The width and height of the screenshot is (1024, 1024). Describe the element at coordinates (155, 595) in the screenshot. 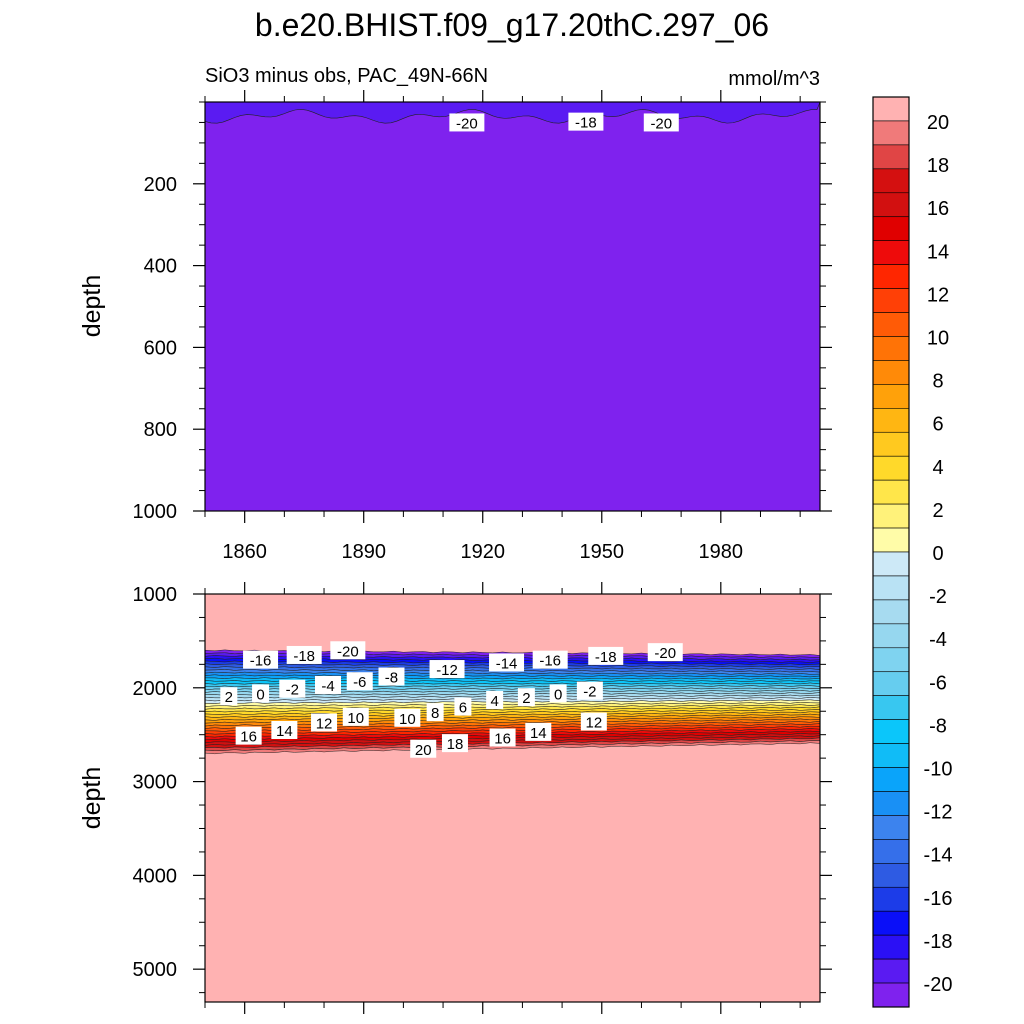

I see `y-tick-label: 1000` at that location.